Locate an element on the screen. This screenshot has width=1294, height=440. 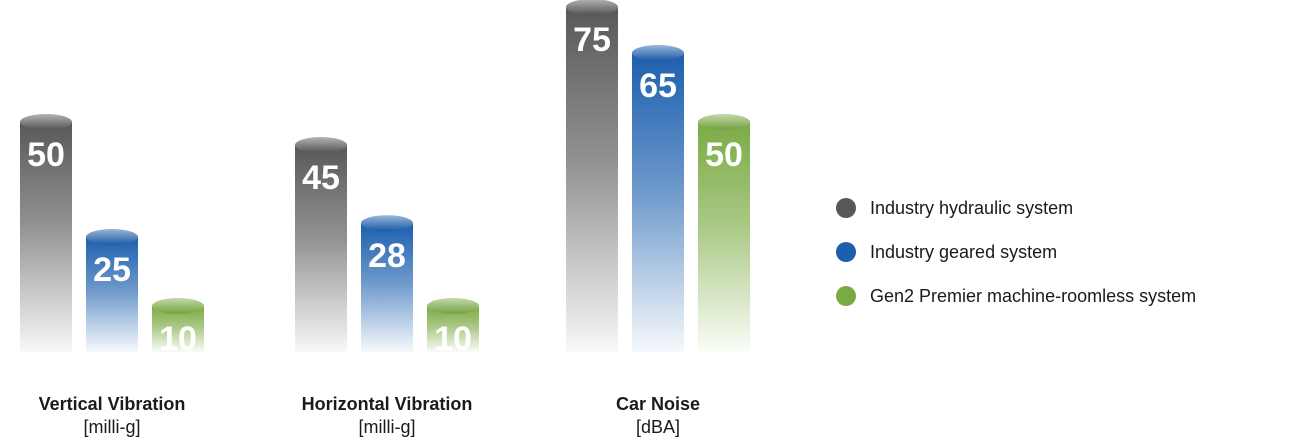
category-label: Car Noise is located at coordinates (658, 404).